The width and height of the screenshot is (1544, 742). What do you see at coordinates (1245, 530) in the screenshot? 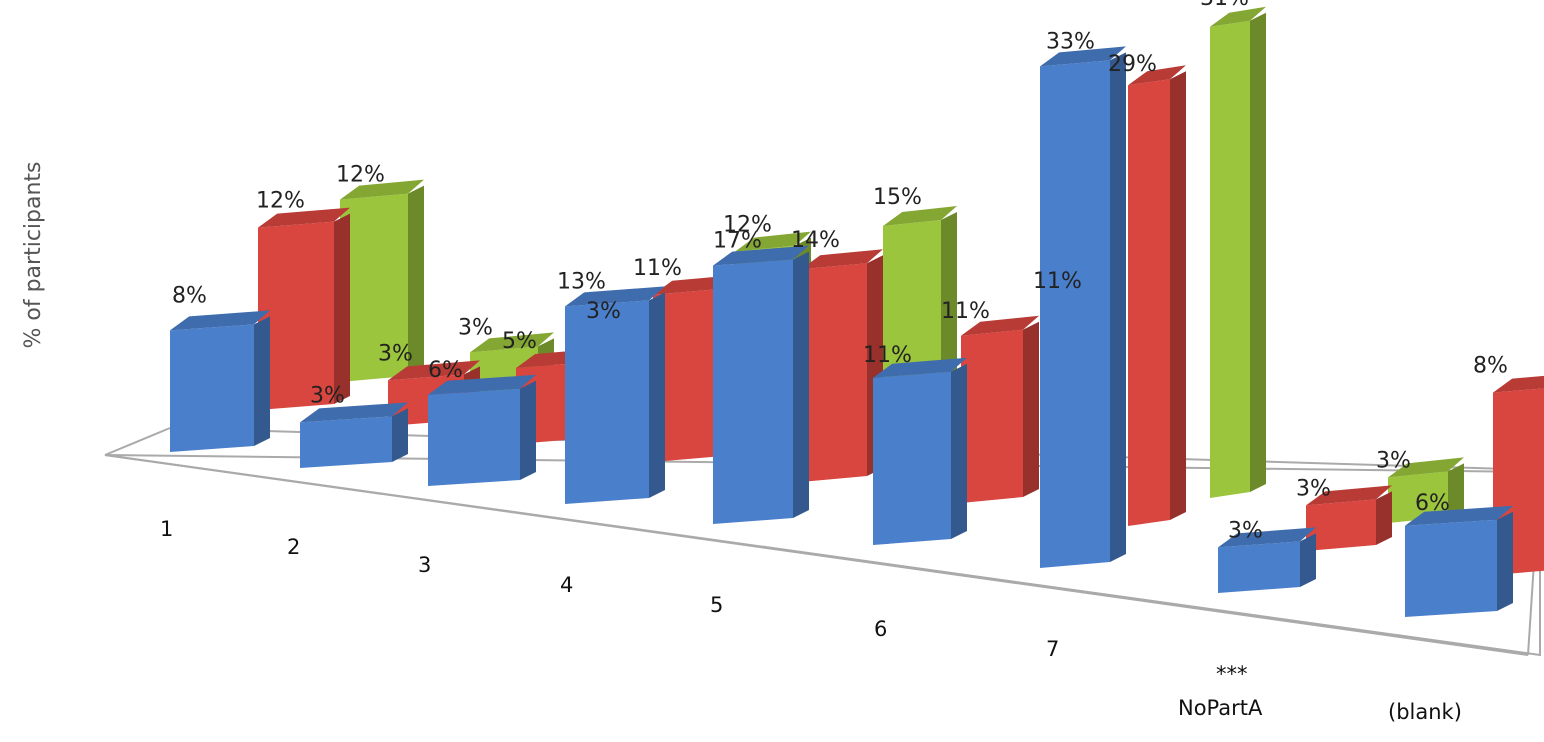
I see `data-label-blue-8: 3%` at bounding box center [1245, 530].